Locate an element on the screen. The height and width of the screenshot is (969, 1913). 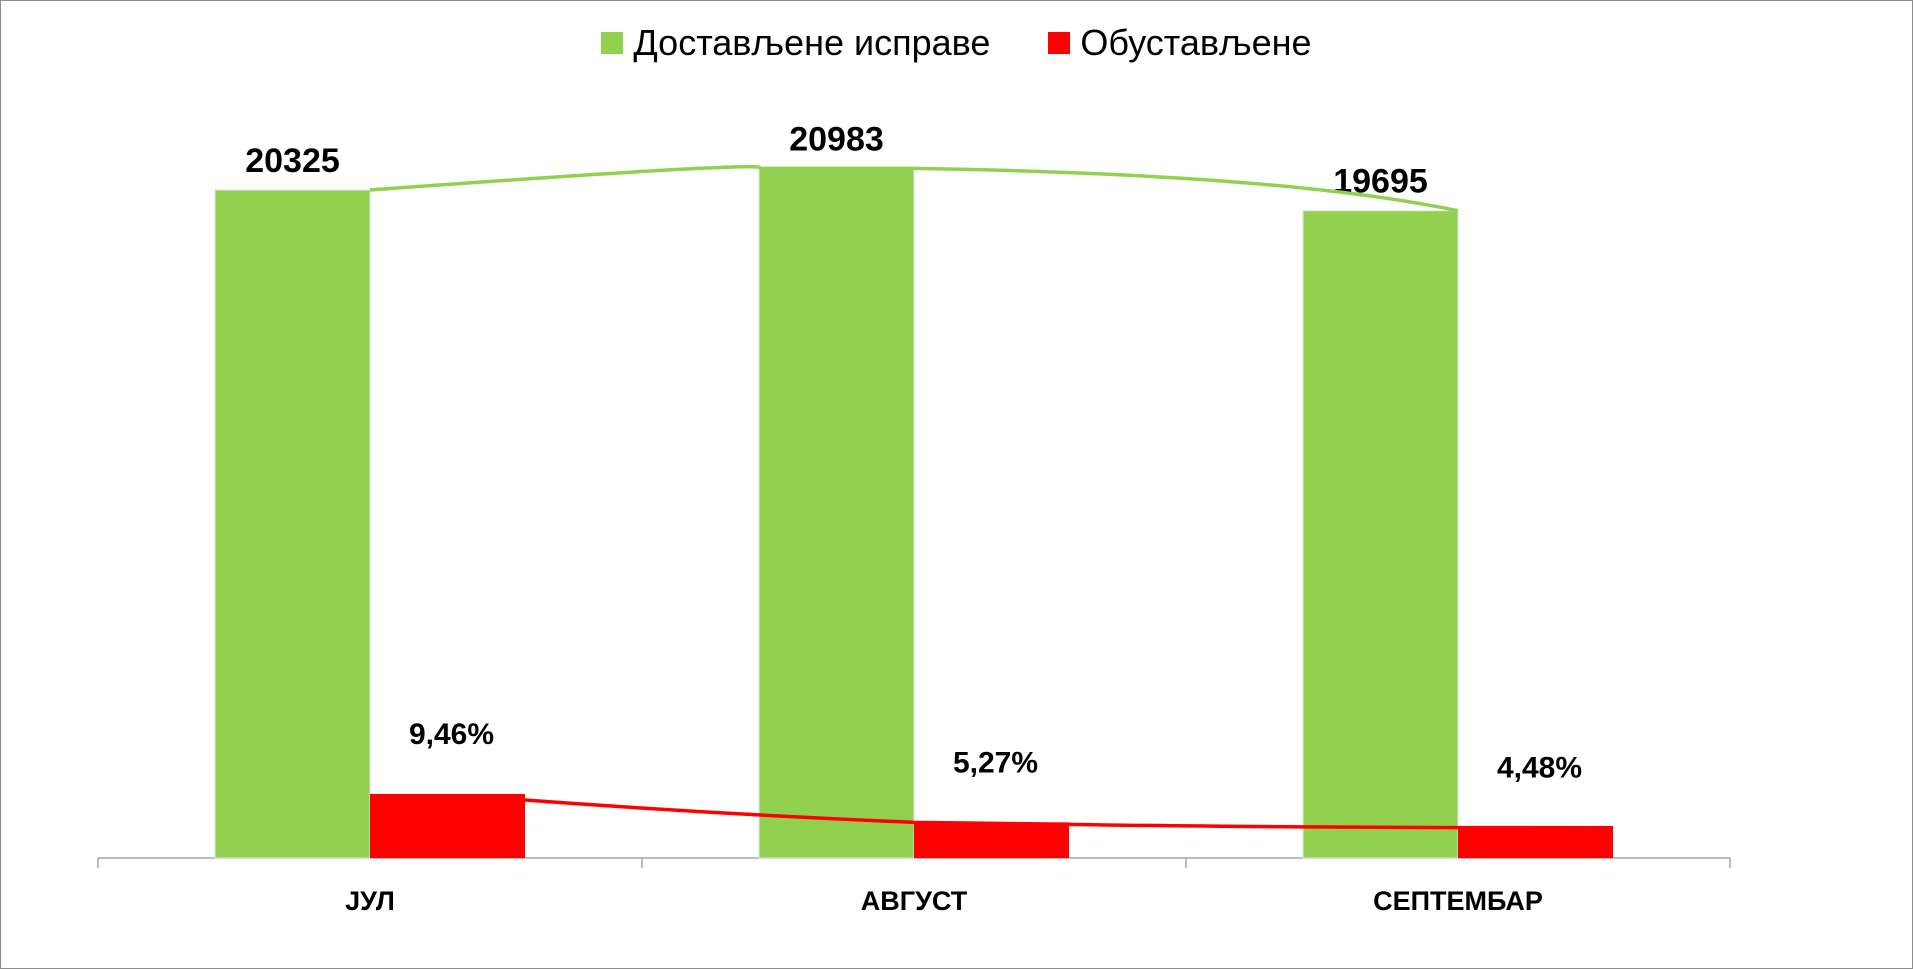
category-label-2: АВГУСТ is located at coordinates (914, 901).